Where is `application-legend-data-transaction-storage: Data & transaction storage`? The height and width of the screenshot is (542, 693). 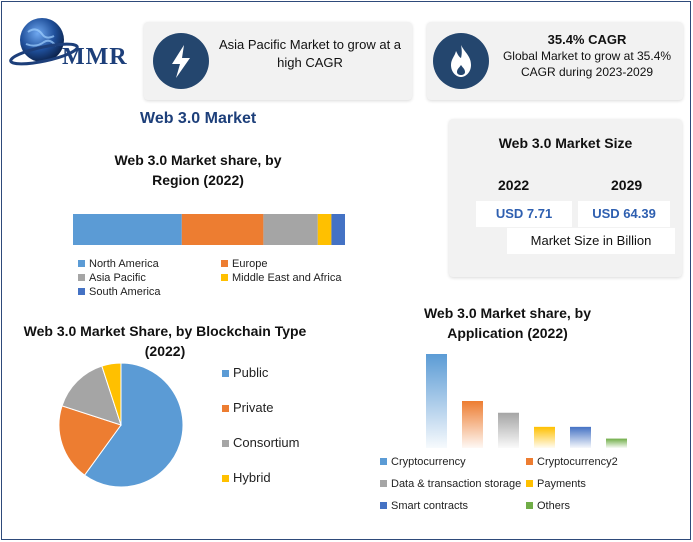
application-legend-data-transaction-storage: Data & transaction storage is located at coordinates (450, 484).